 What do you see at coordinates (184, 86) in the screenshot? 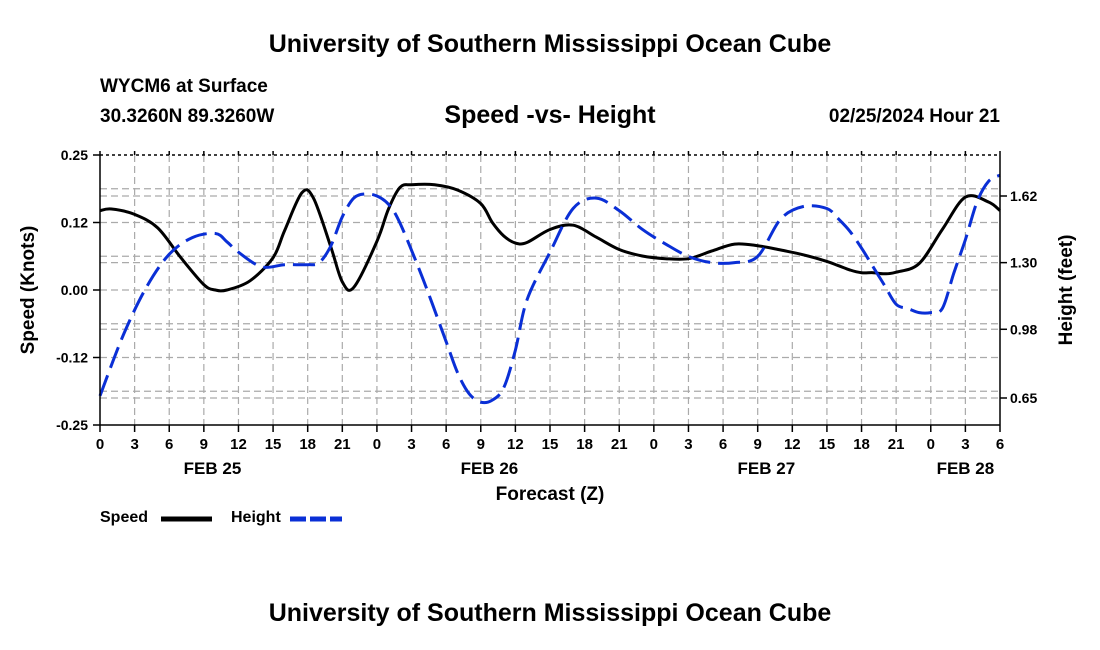
I see `station-label: WYCM6 at Surface` at bounding box center [184, 86].